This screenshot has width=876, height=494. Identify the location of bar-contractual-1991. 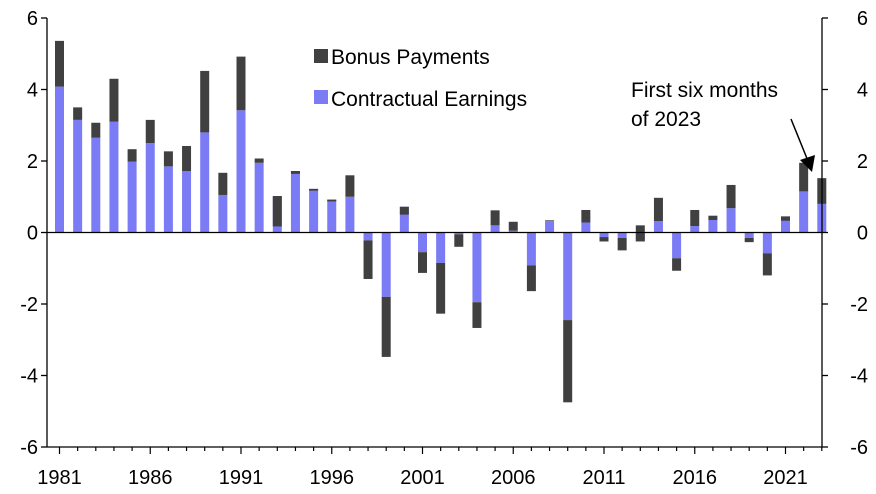
(241, 171).